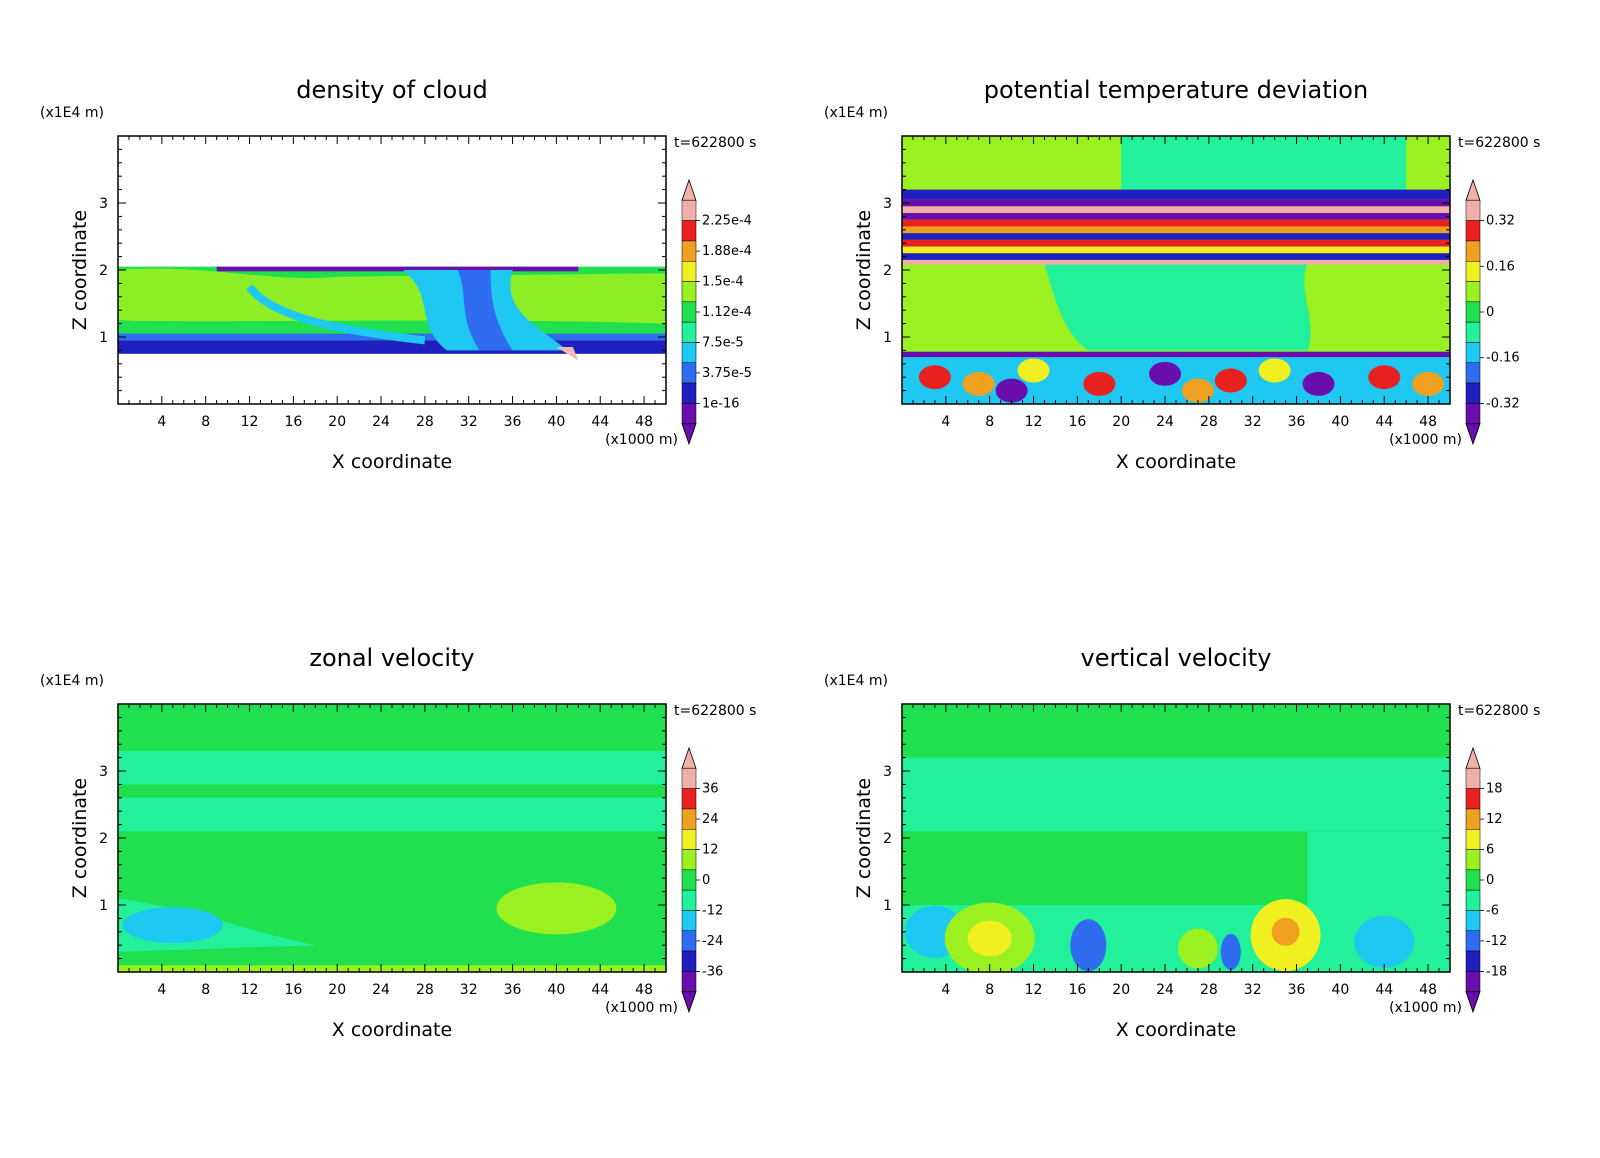 This screenshot has width=1600, height=1158. Describe the element at coordinates (336, 314) in the screenshot. I see `cloud-swirl` at that location.